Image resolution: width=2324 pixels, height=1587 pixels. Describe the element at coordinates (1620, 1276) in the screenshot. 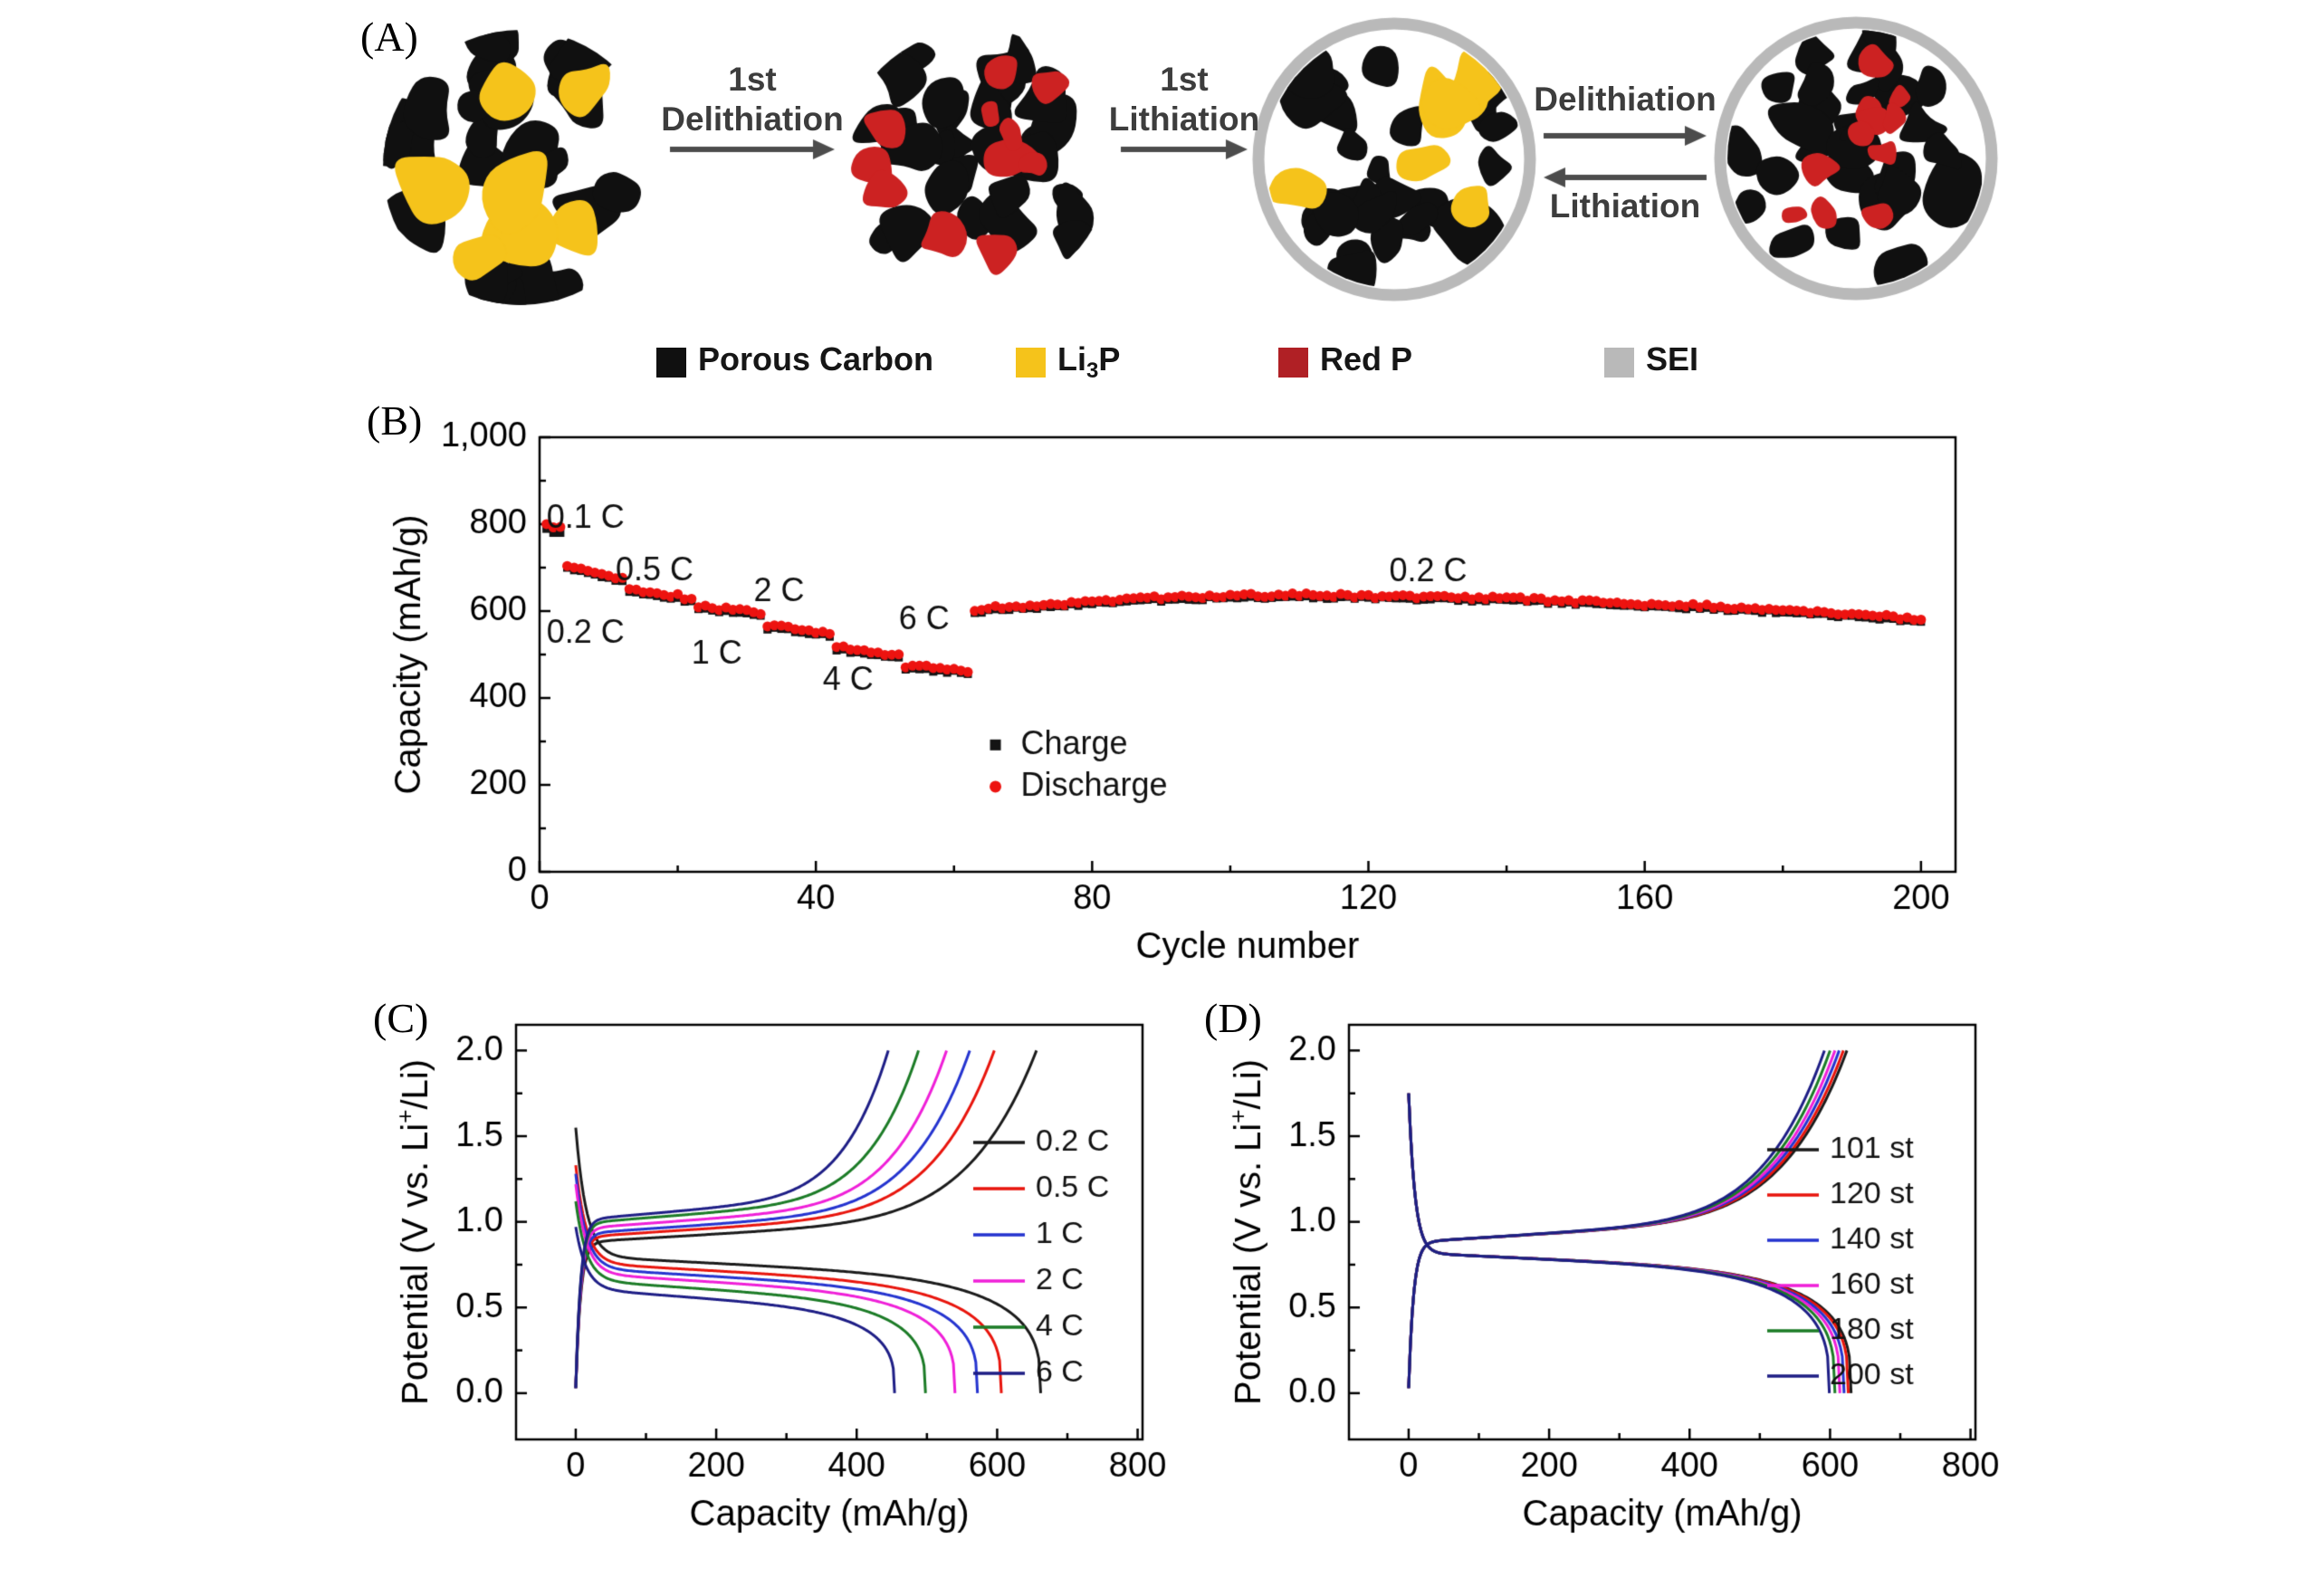

I see `panel-d-cycling-profile-chart` at that location.